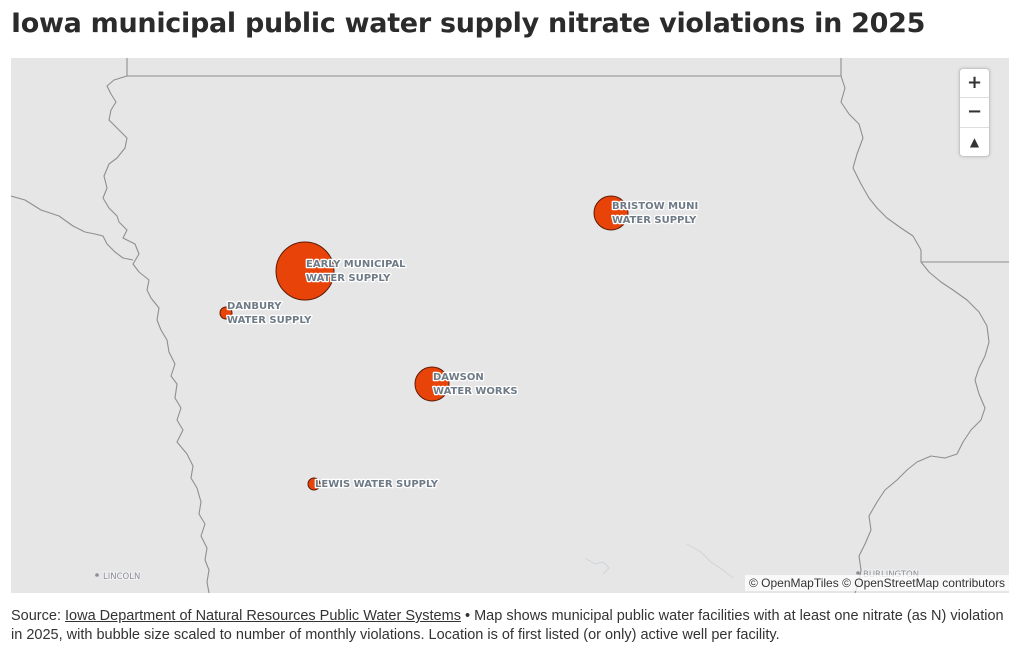 Image resolution: width=1020 pixels, height=650 pixels. I want to click on label-dawson-line1: DAWSON, so click(458, 377).